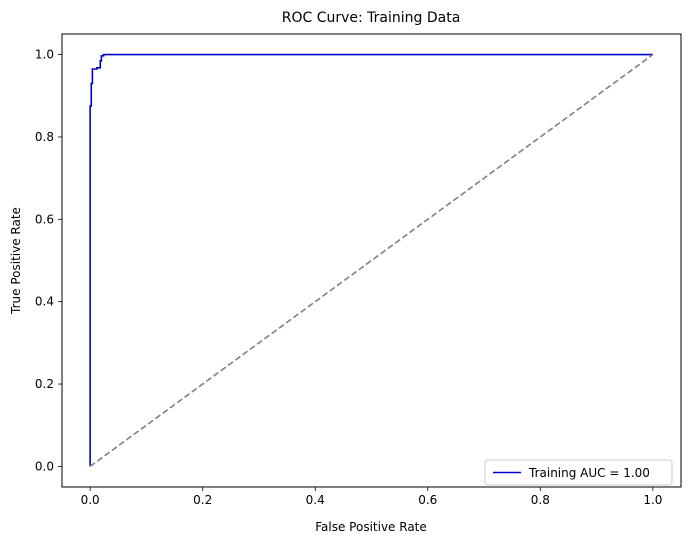 The image size is (691, 545). Describe the element at coordinates (202, 500) in the screenshot. I see `x-tick-label: 0.2` at that location.